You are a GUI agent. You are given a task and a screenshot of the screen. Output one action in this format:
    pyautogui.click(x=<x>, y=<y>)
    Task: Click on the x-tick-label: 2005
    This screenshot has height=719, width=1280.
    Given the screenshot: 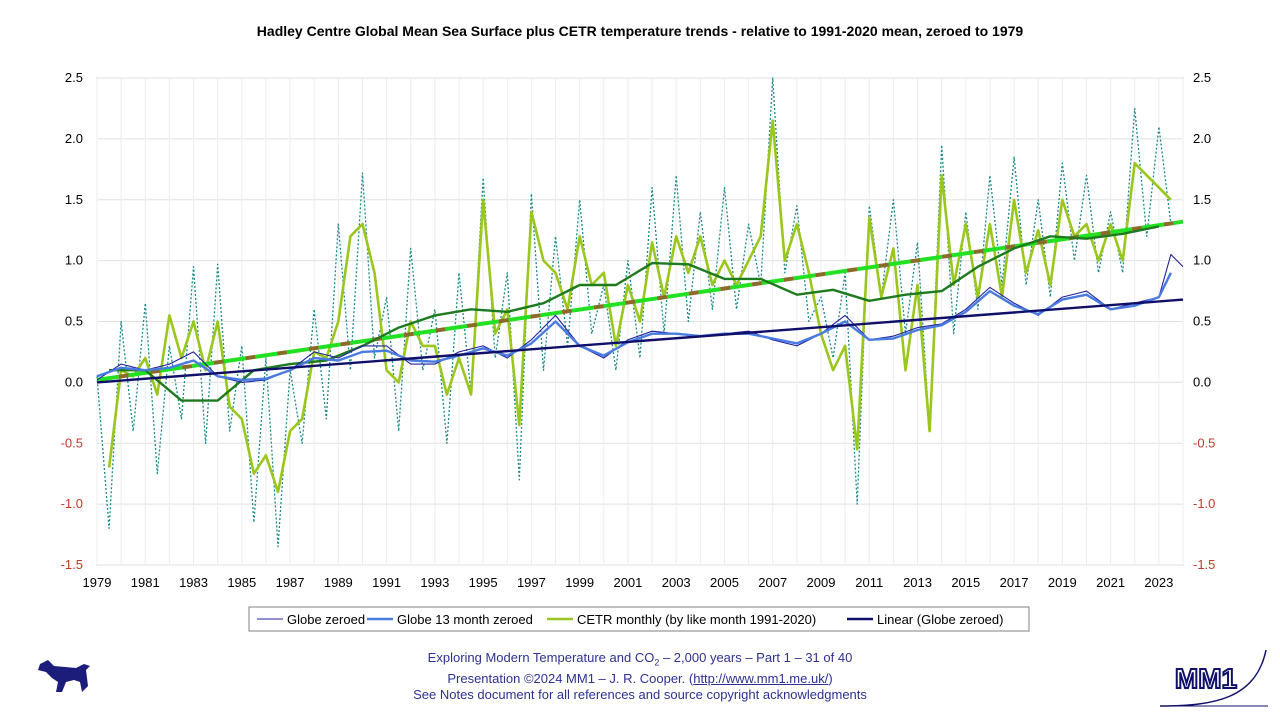 What is the action you would take?
    pyautogui.click(x=724, y=582)
    